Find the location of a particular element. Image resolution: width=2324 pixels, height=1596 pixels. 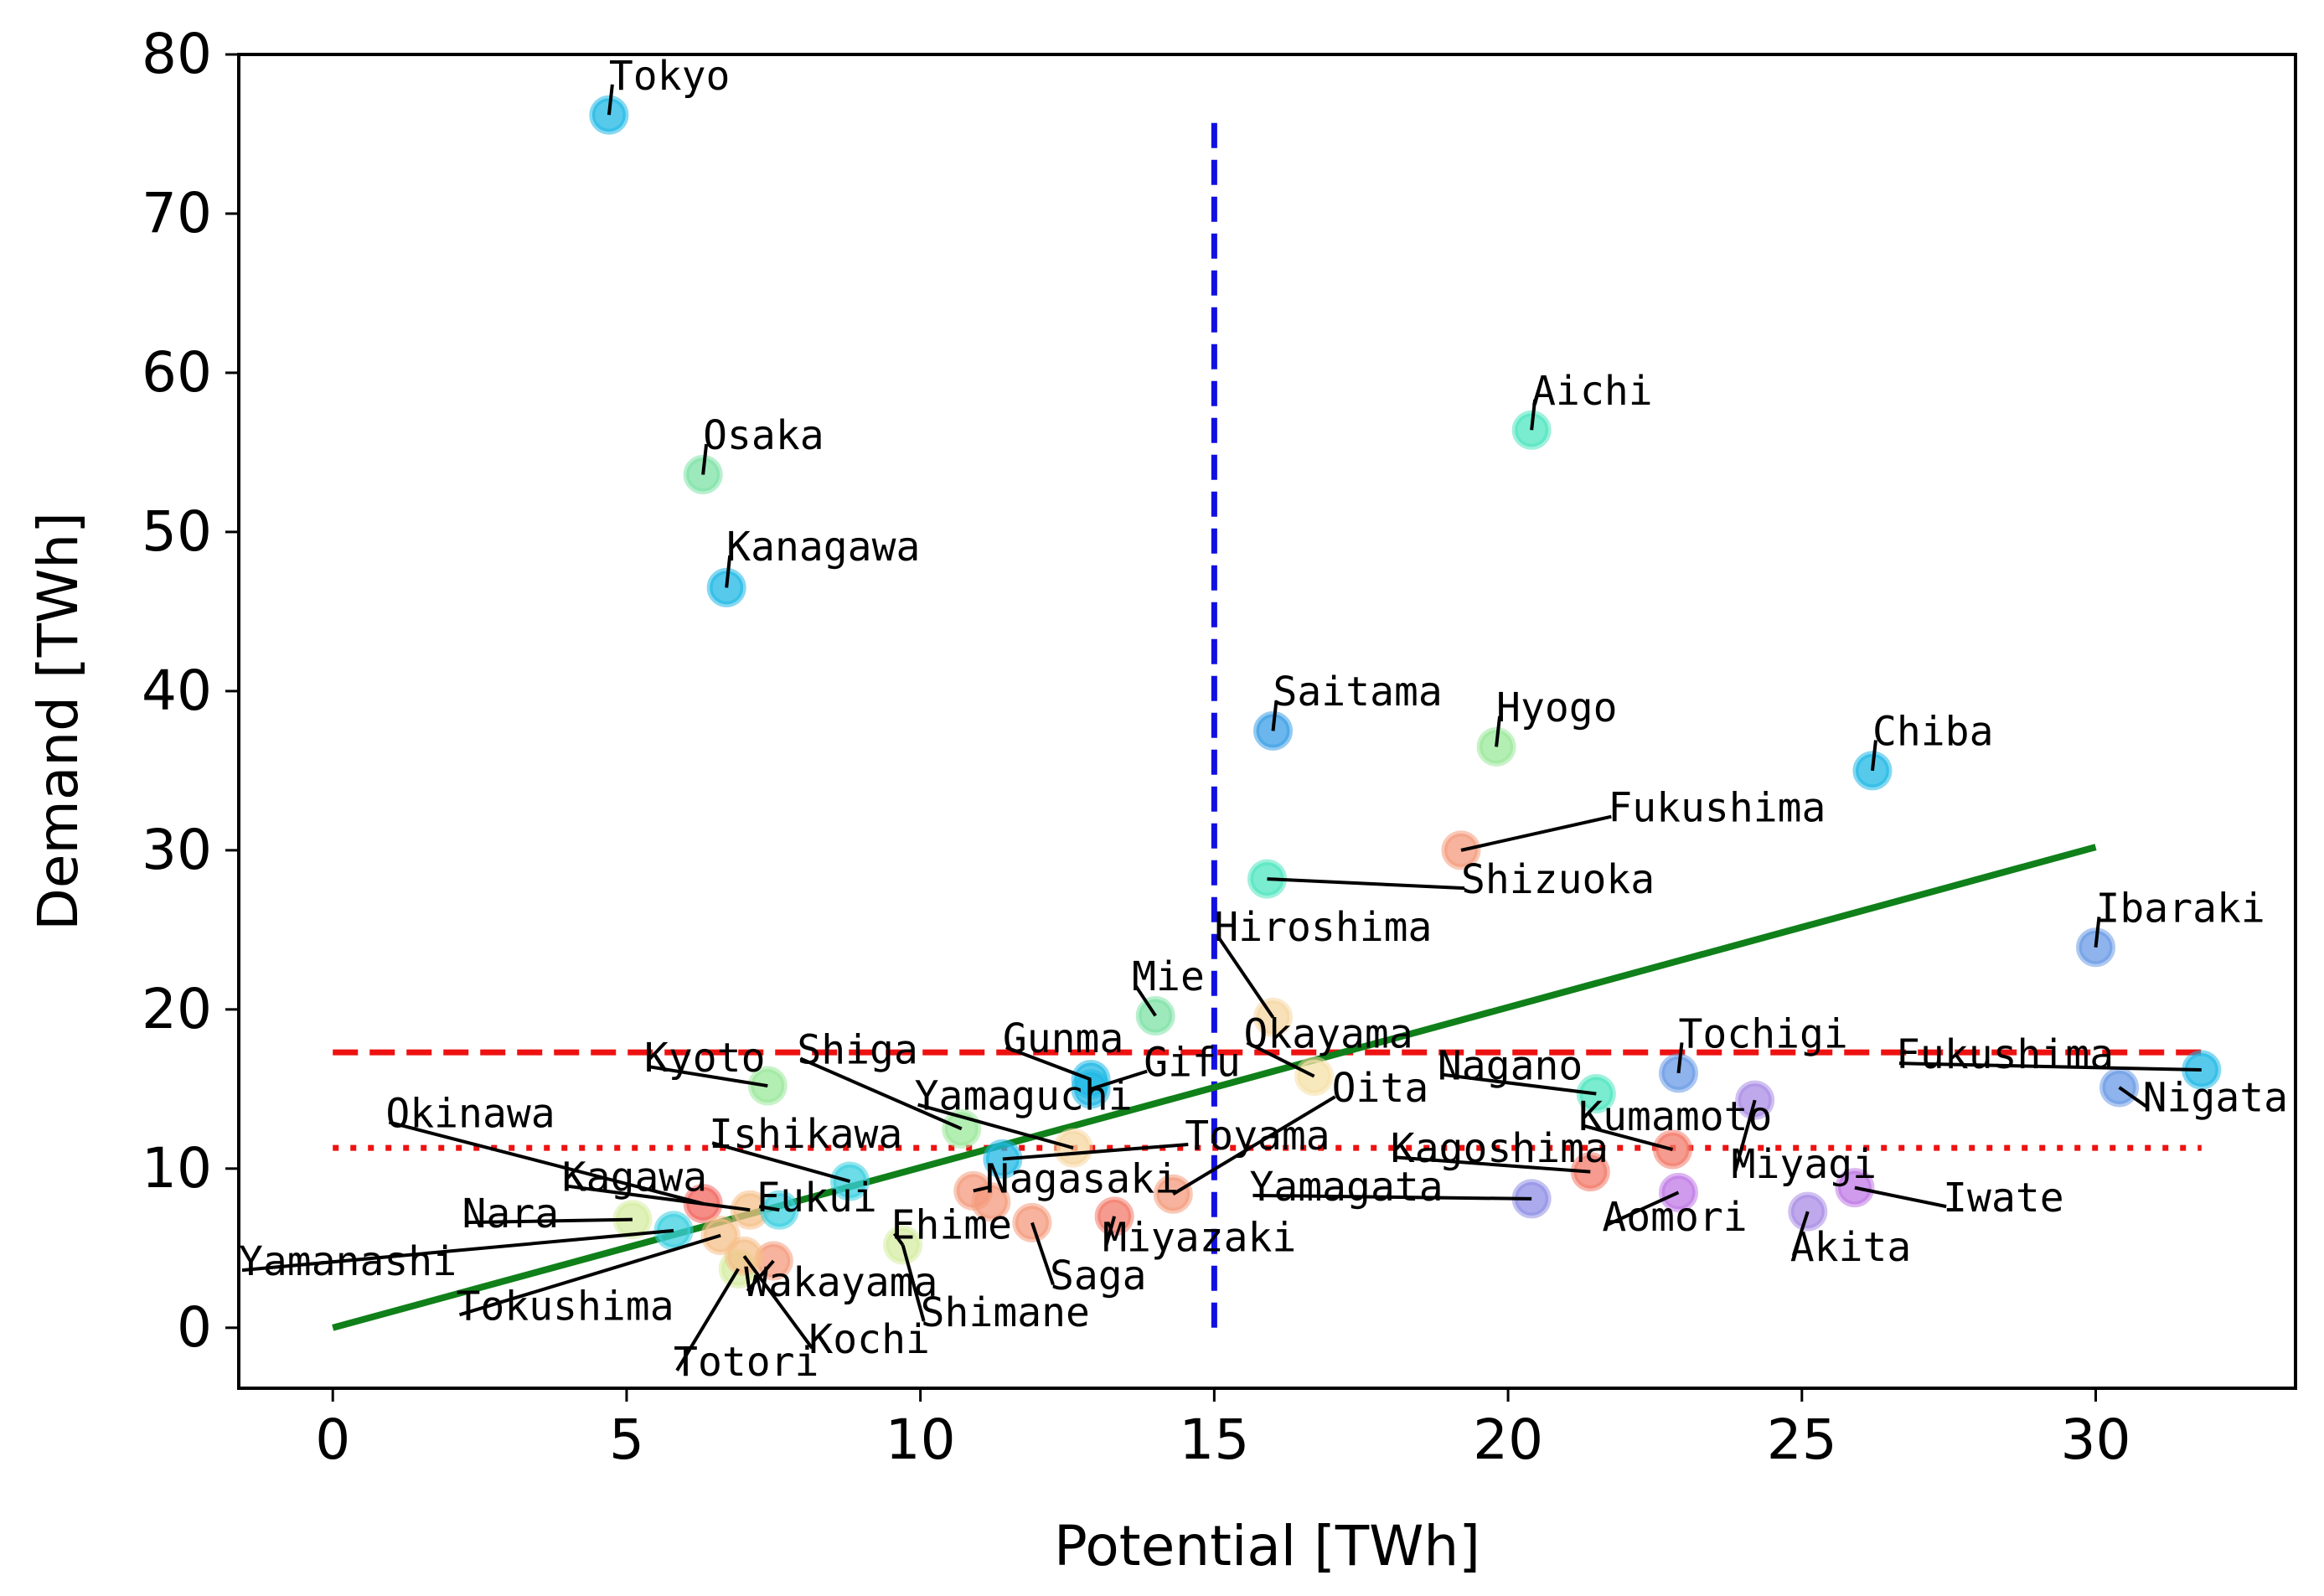

point-label-nara: Nara is located at coordinates (511, 1214).